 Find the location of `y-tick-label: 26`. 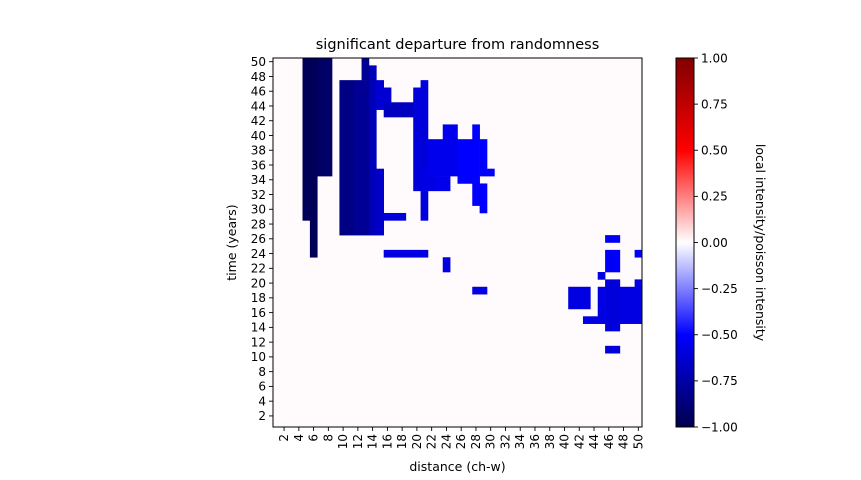

y-tick-label: 26 is located at coordinates (258, 239).